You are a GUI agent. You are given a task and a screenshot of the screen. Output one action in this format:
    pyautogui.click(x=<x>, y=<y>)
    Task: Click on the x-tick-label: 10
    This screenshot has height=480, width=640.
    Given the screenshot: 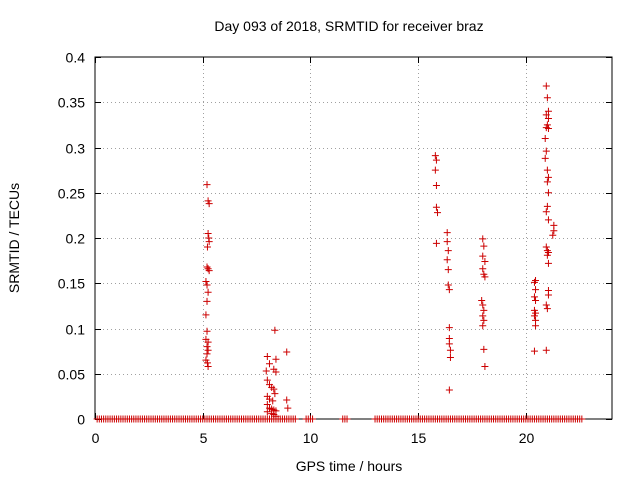 What is the action you would take?
    pyautogui.click(x=311, y=438)
    